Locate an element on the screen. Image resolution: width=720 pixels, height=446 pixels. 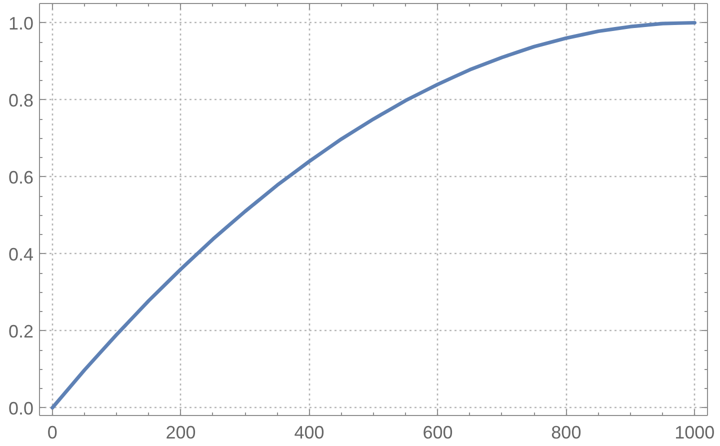
y-tick-label: 0.0 is located at coordinates (21, 408).